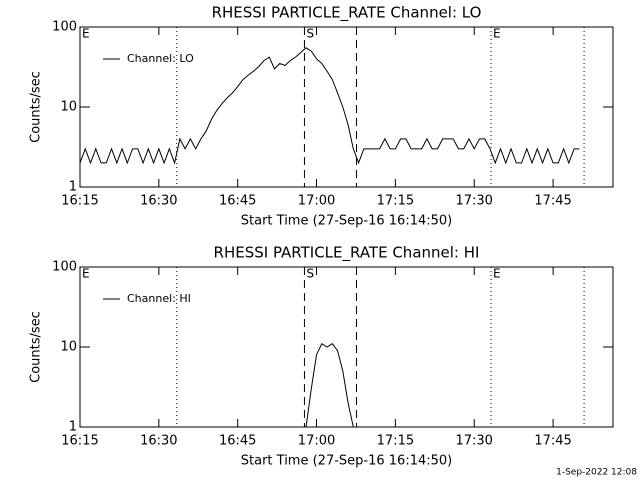 The height and width of the screenshot is (480, 640). Describe the element at coordinates (160, 58) in the screenshot. I see `legend-label: Channel: LO` at that location.